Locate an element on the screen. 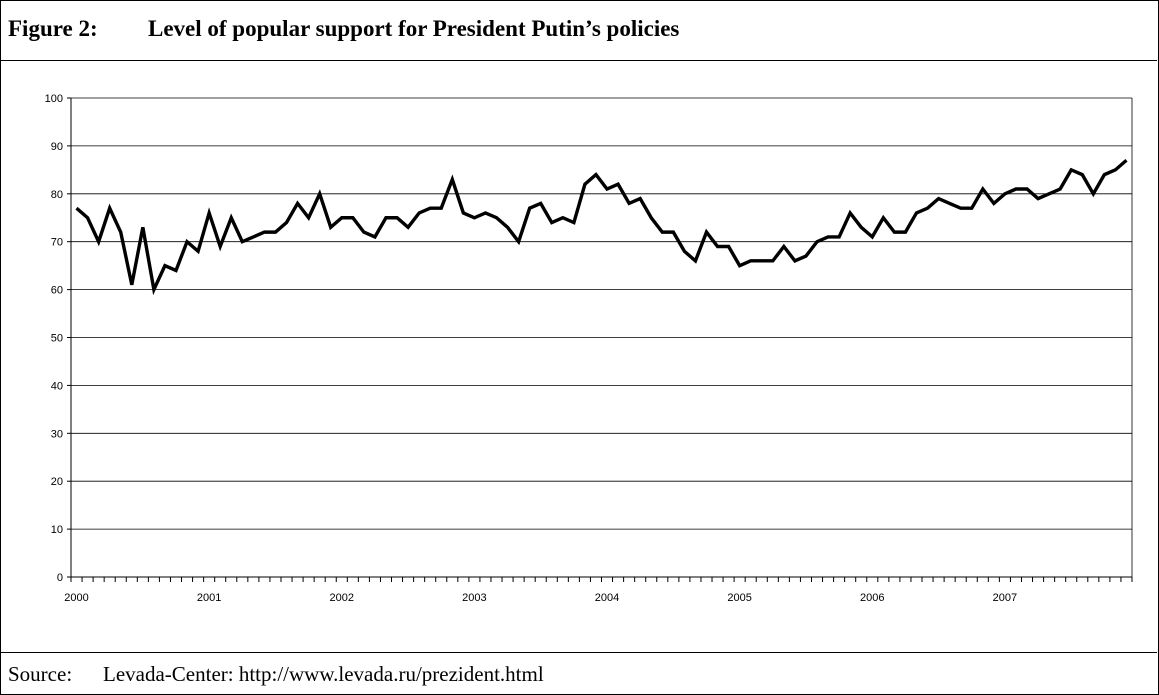  y-tick-label: 90 is located at coordinates (57, 147).